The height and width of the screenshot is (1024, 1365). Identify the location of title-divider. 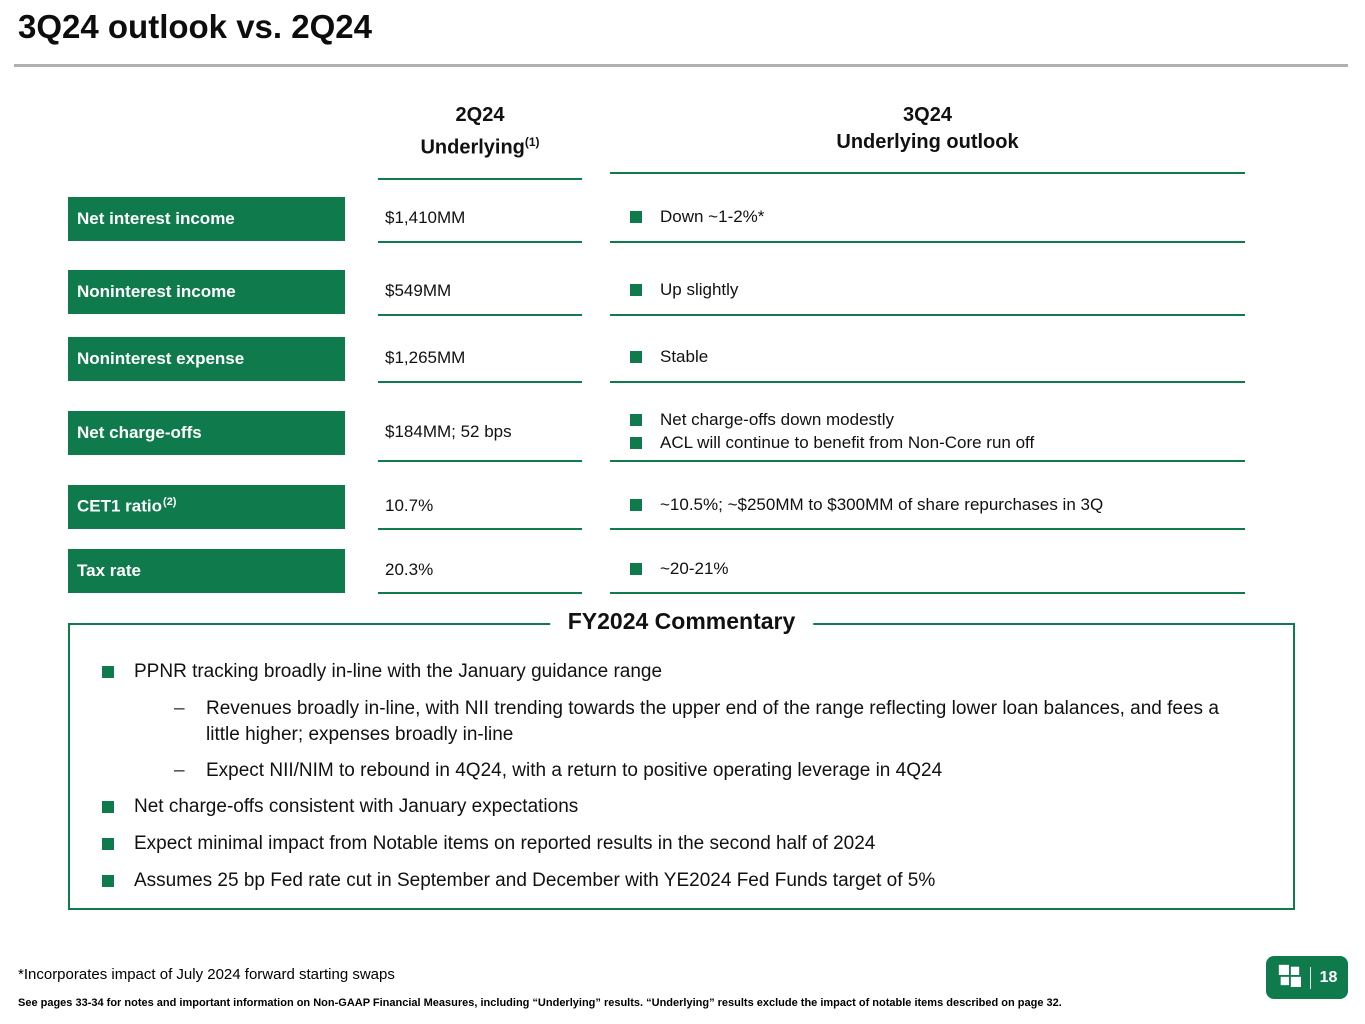
(681, 65).